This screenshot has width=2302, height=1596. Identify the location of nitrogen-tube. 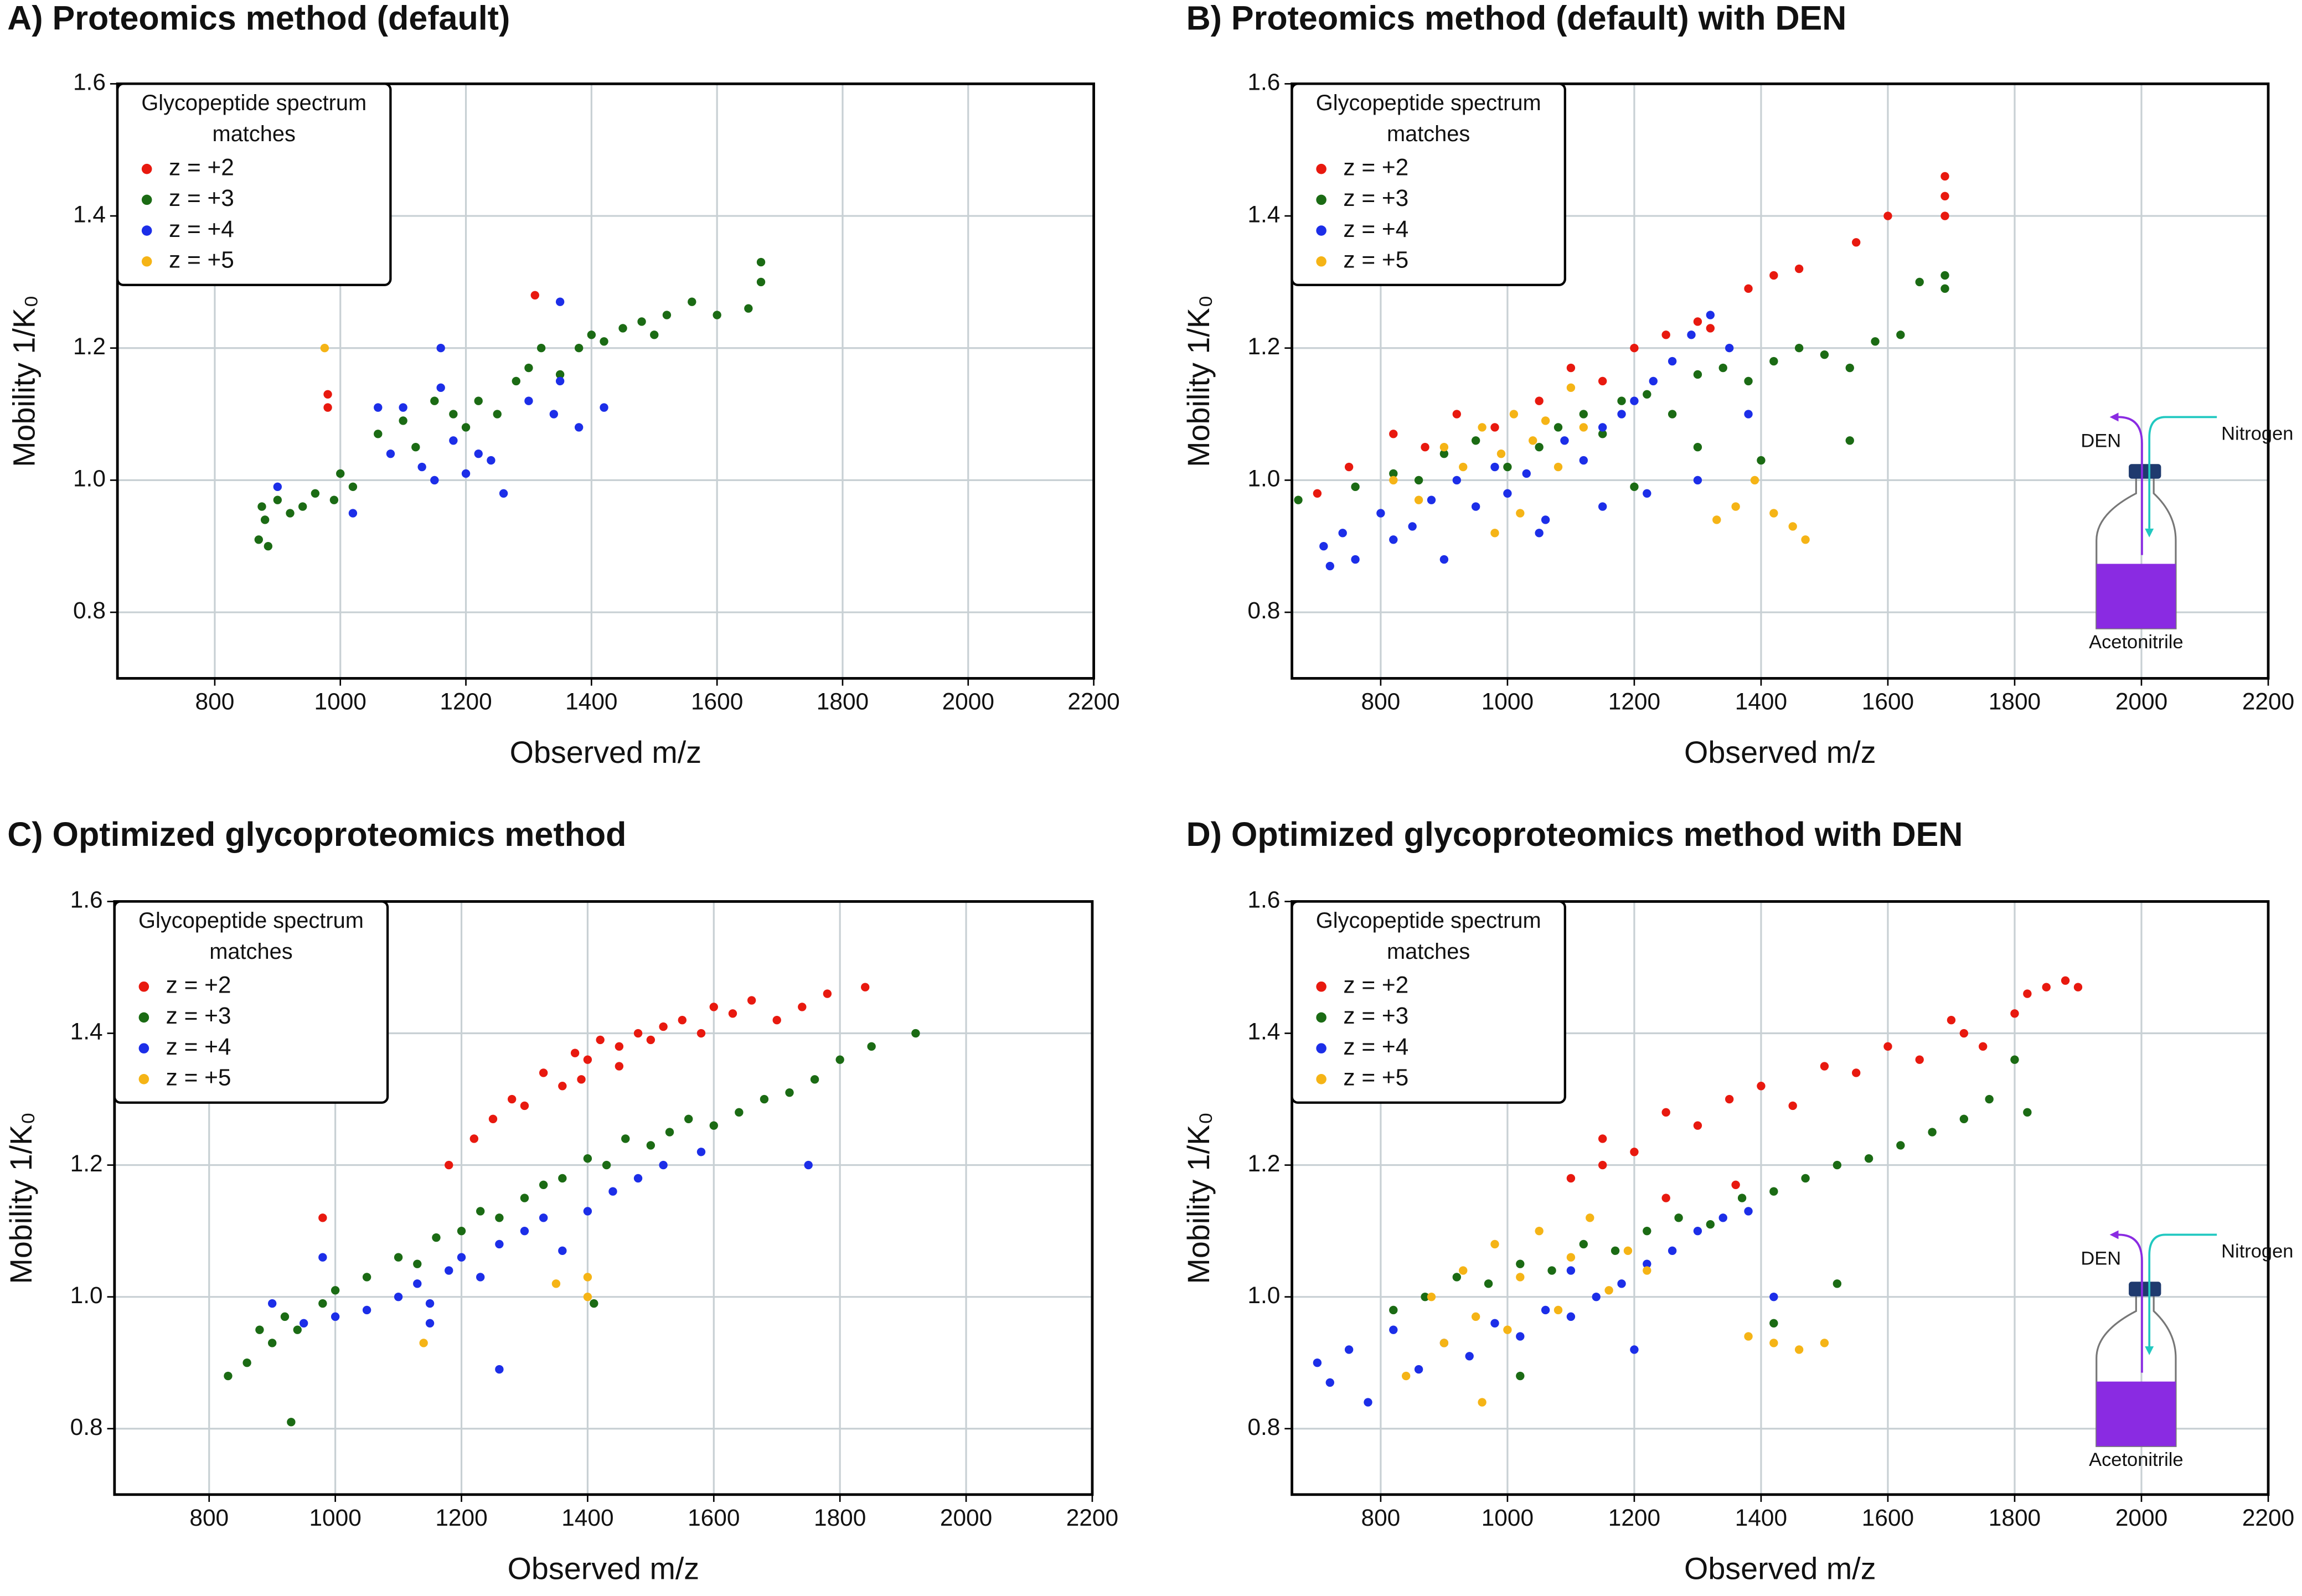
(2182, 1289).